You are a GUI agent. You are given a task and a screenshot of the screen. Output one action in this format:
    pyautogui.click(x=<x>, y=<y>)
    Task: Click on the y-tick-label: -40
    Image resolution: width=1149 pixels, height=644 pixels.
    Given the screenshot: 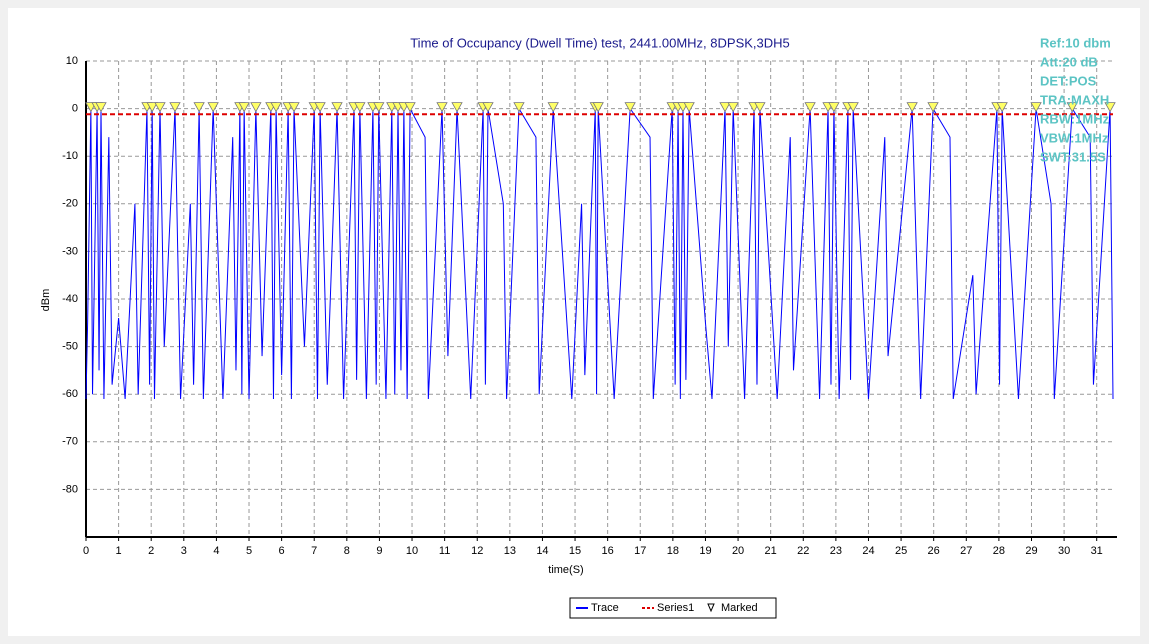 What is the action you would take?
    pyautogui.click(x=70, y=299)
    